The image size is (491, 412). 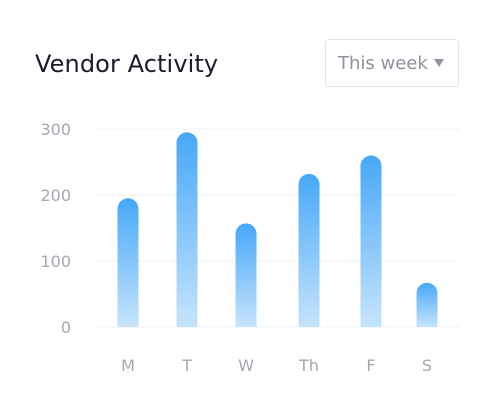 What do you see at coordinates (383, 63) in the screenshot?
I see `period-dropdown-value: This week` at bounding box center [383, 63].